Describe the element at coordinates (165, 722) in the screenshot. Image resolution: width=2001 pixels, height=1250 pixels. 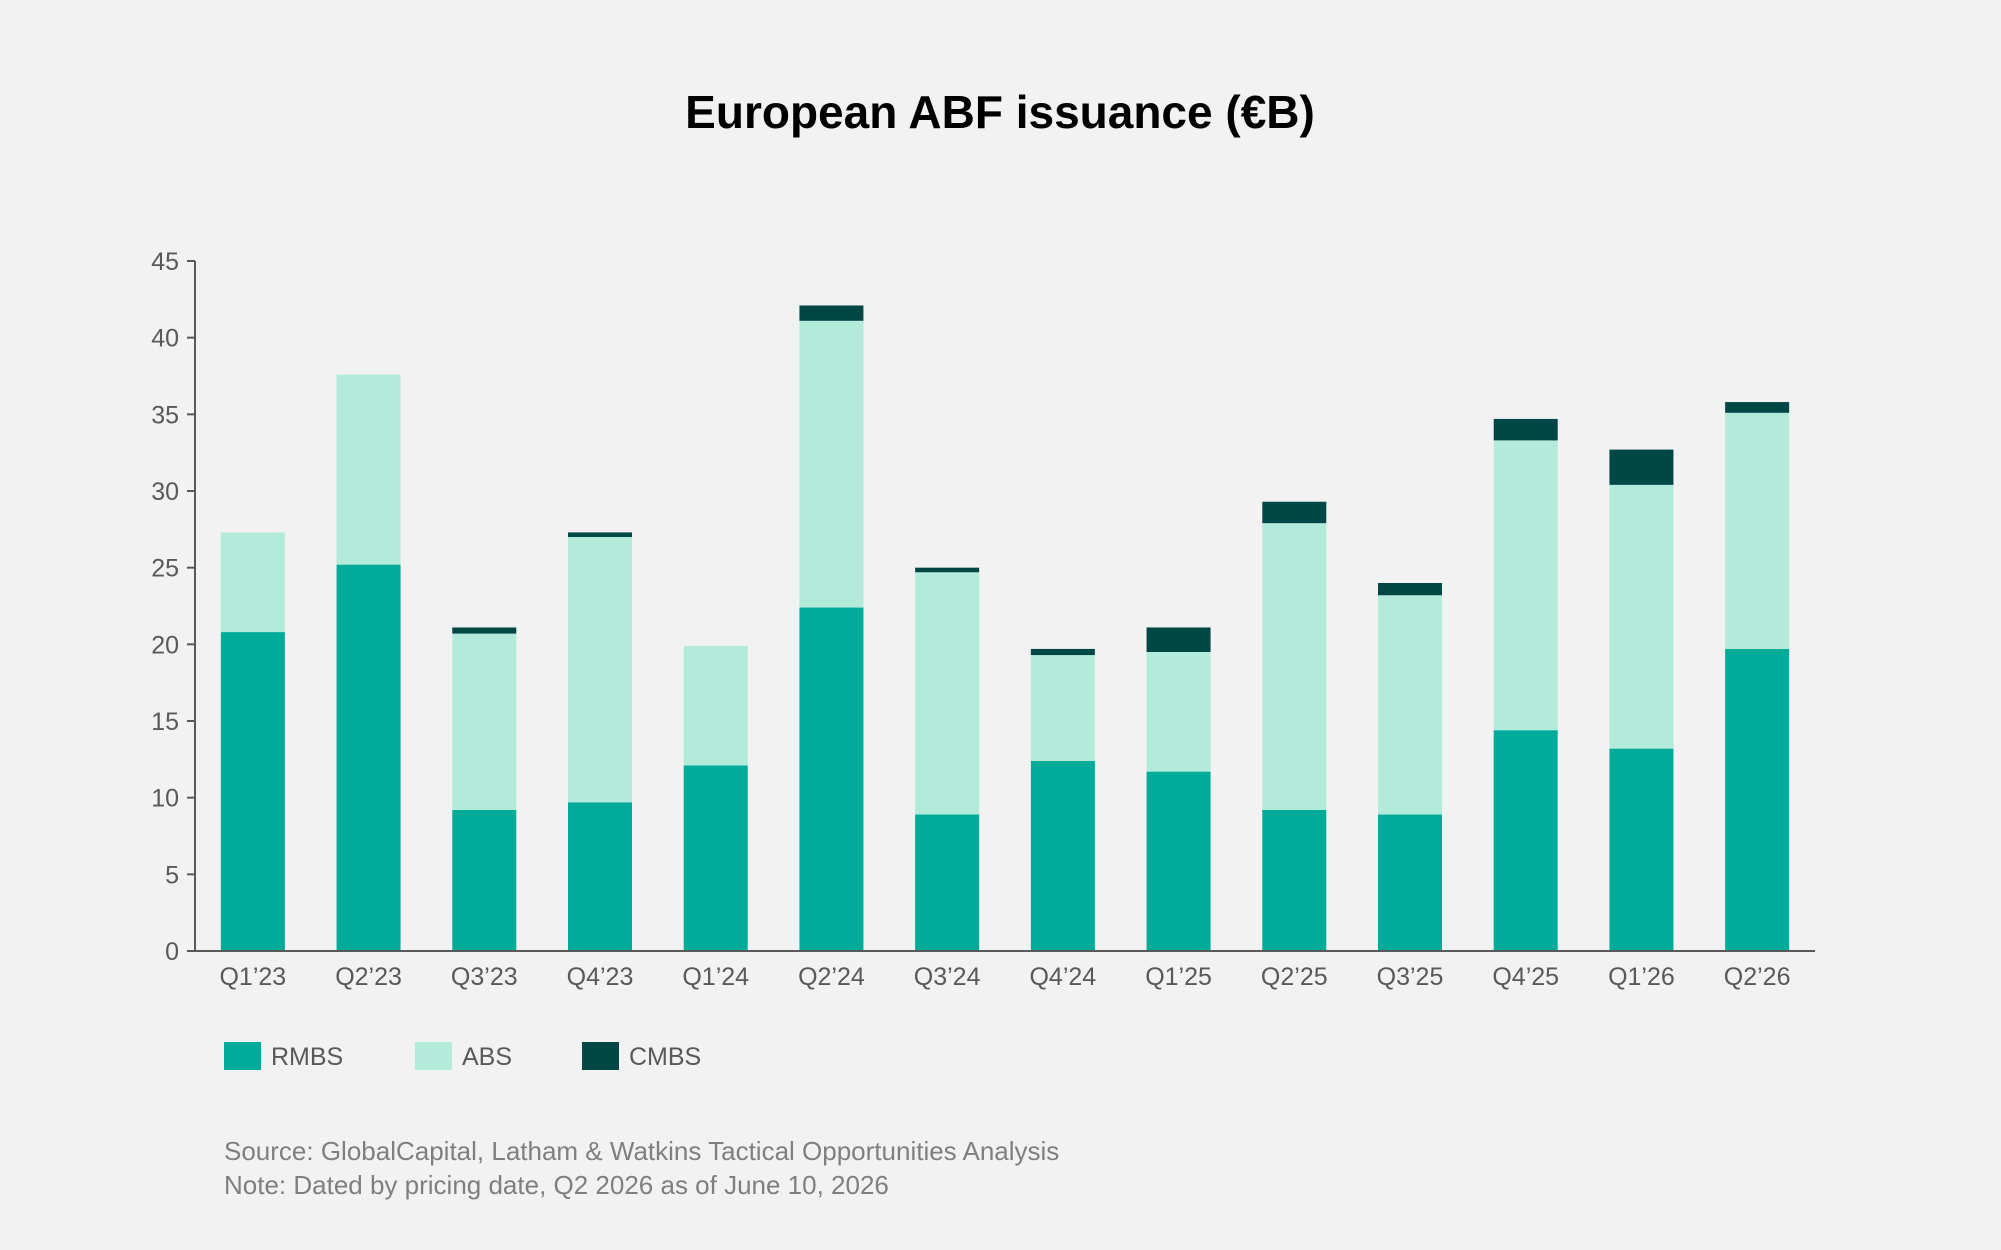
I see `y-tick-label: 15` at that location.